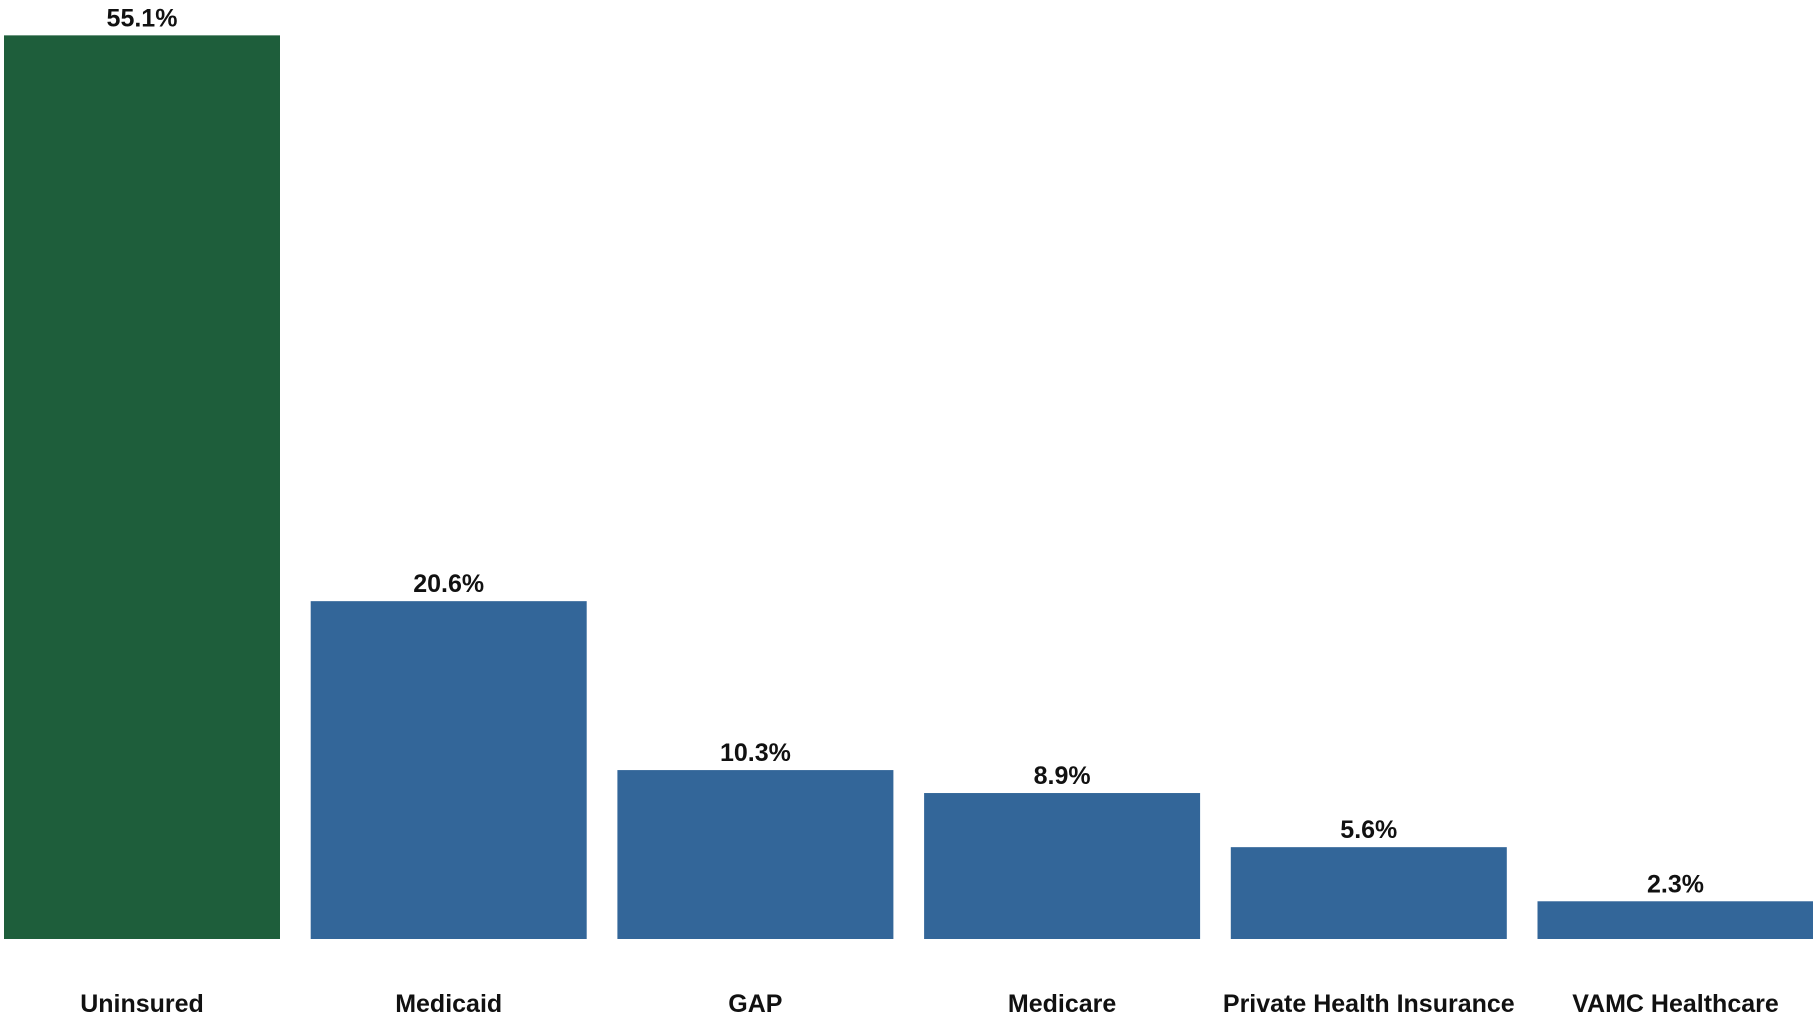 The image size is (1813, 1020). What do you see at coordinates (1369, 1004) in the screenshot?
I see `x-tick-label: Private Health Insurance` at bounding box center [1369, 1004].